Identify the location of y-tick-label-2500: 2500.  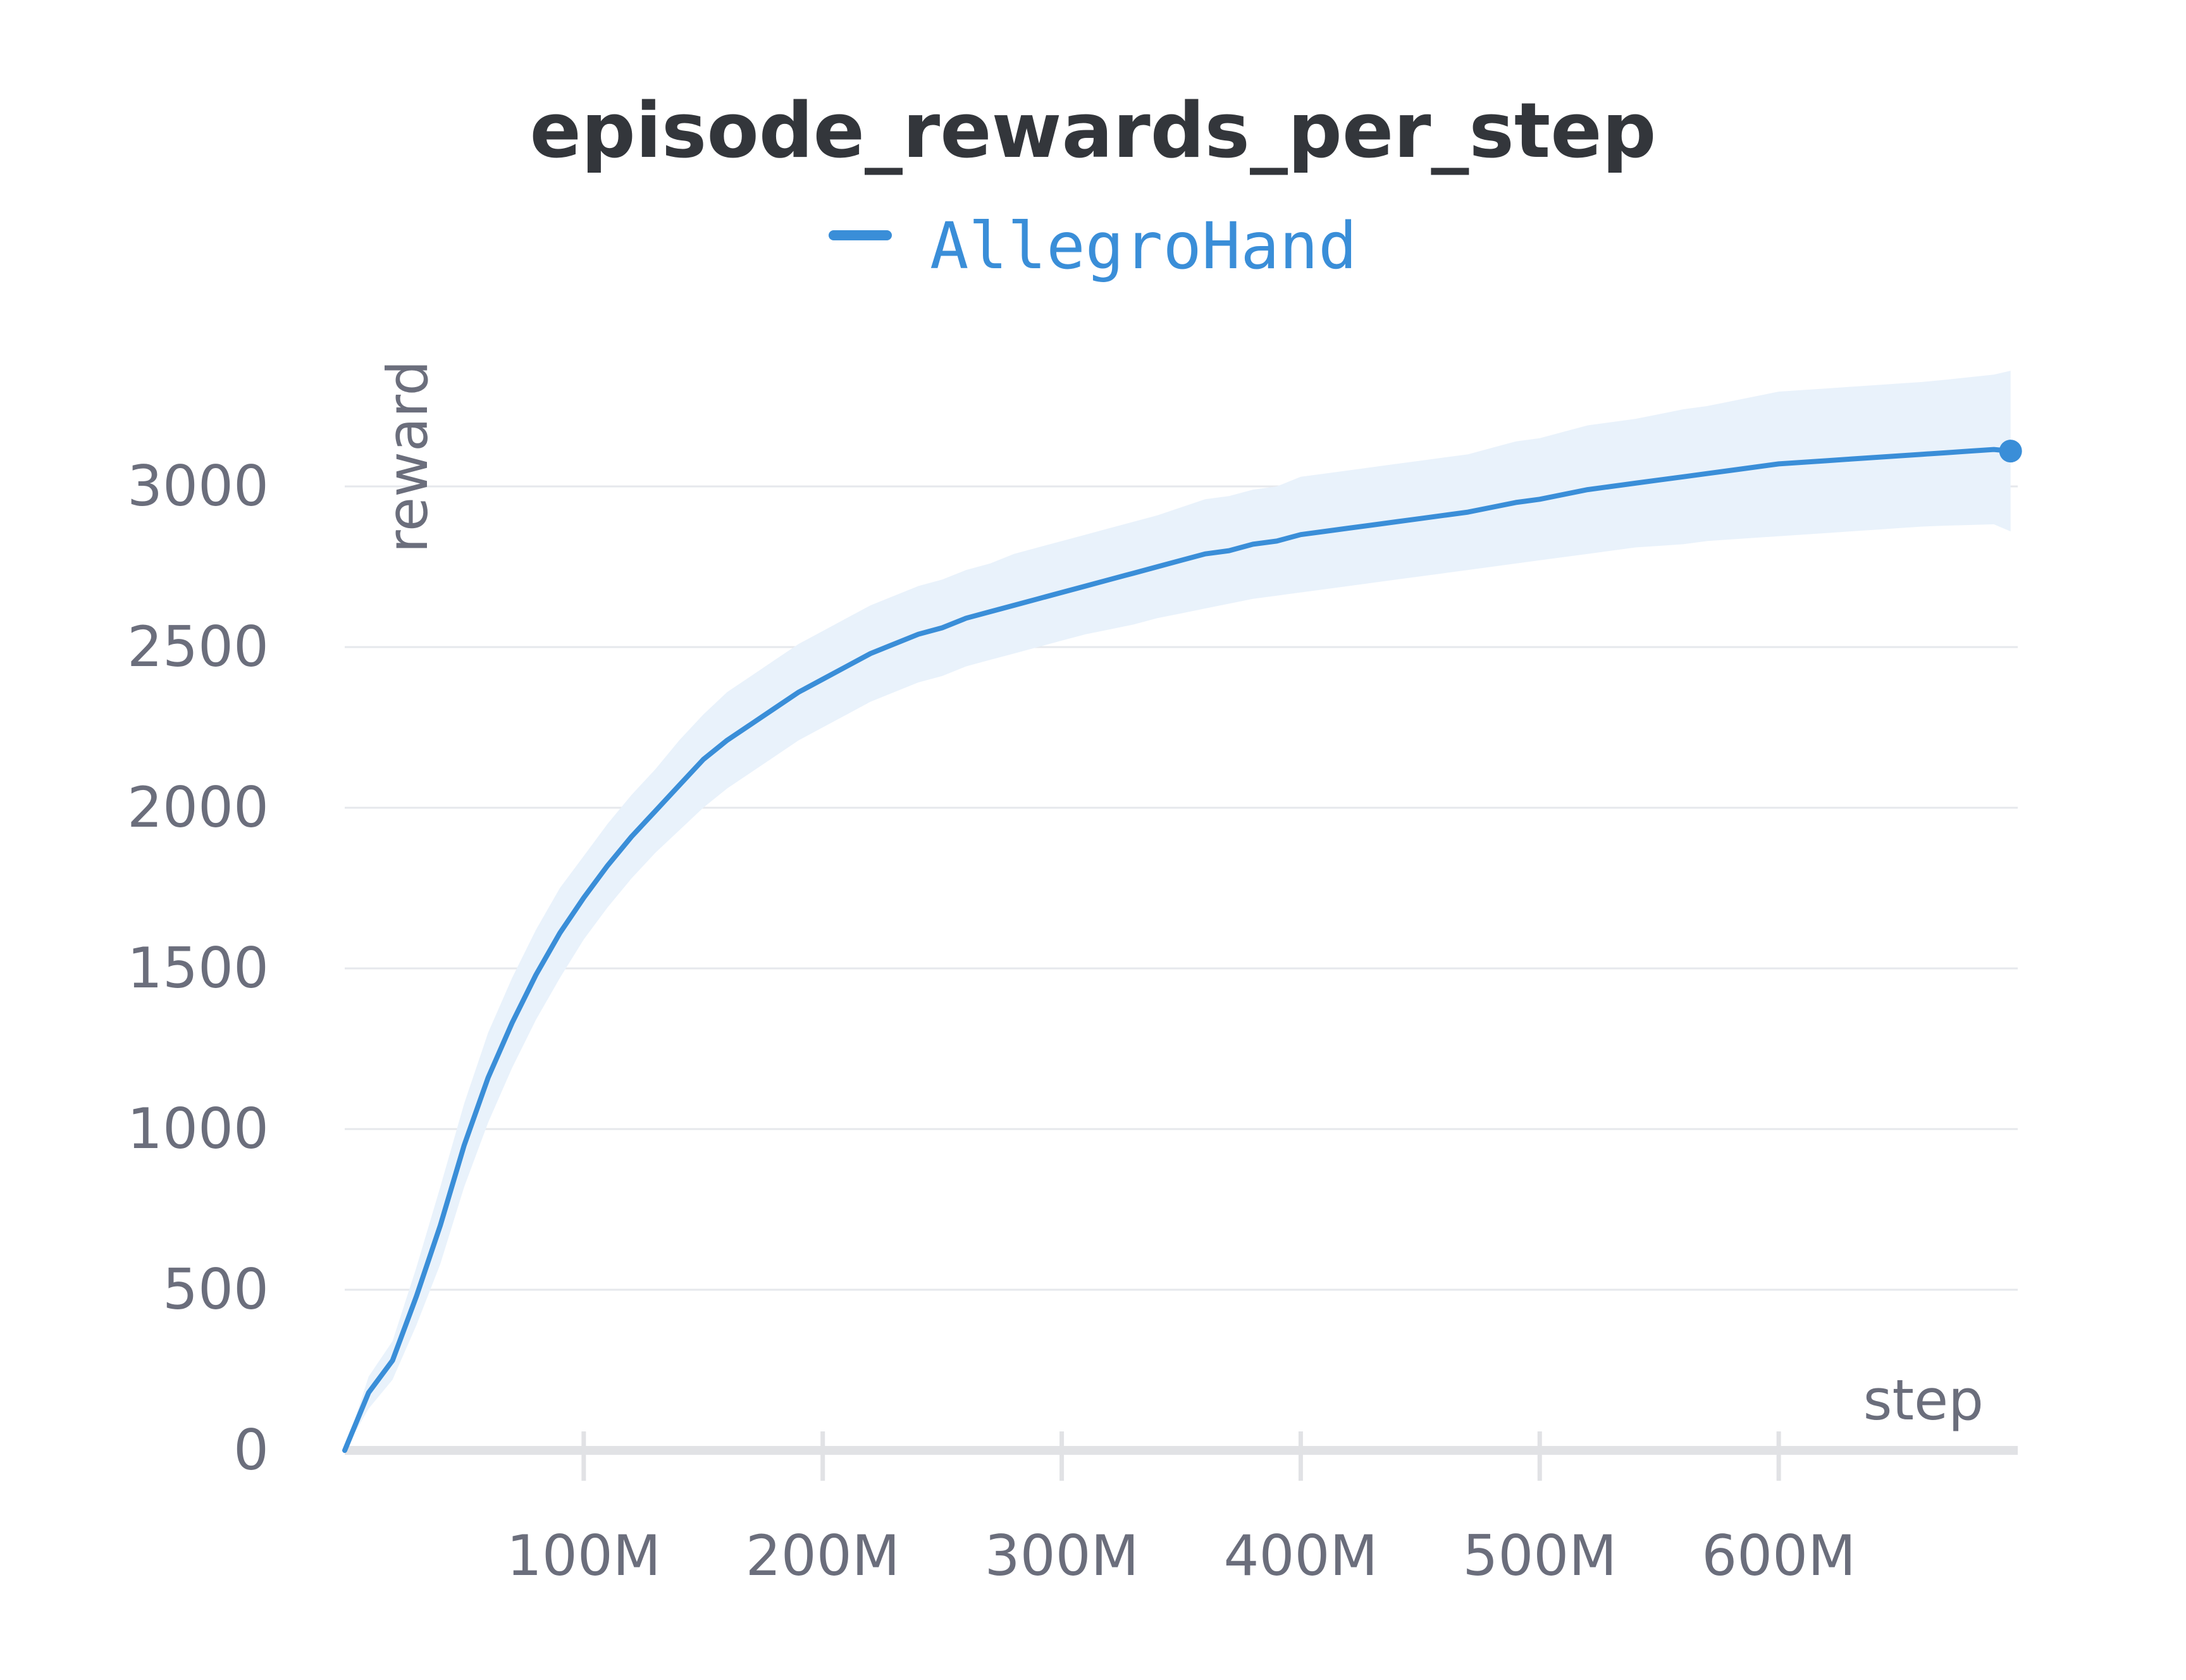
(198, 646).